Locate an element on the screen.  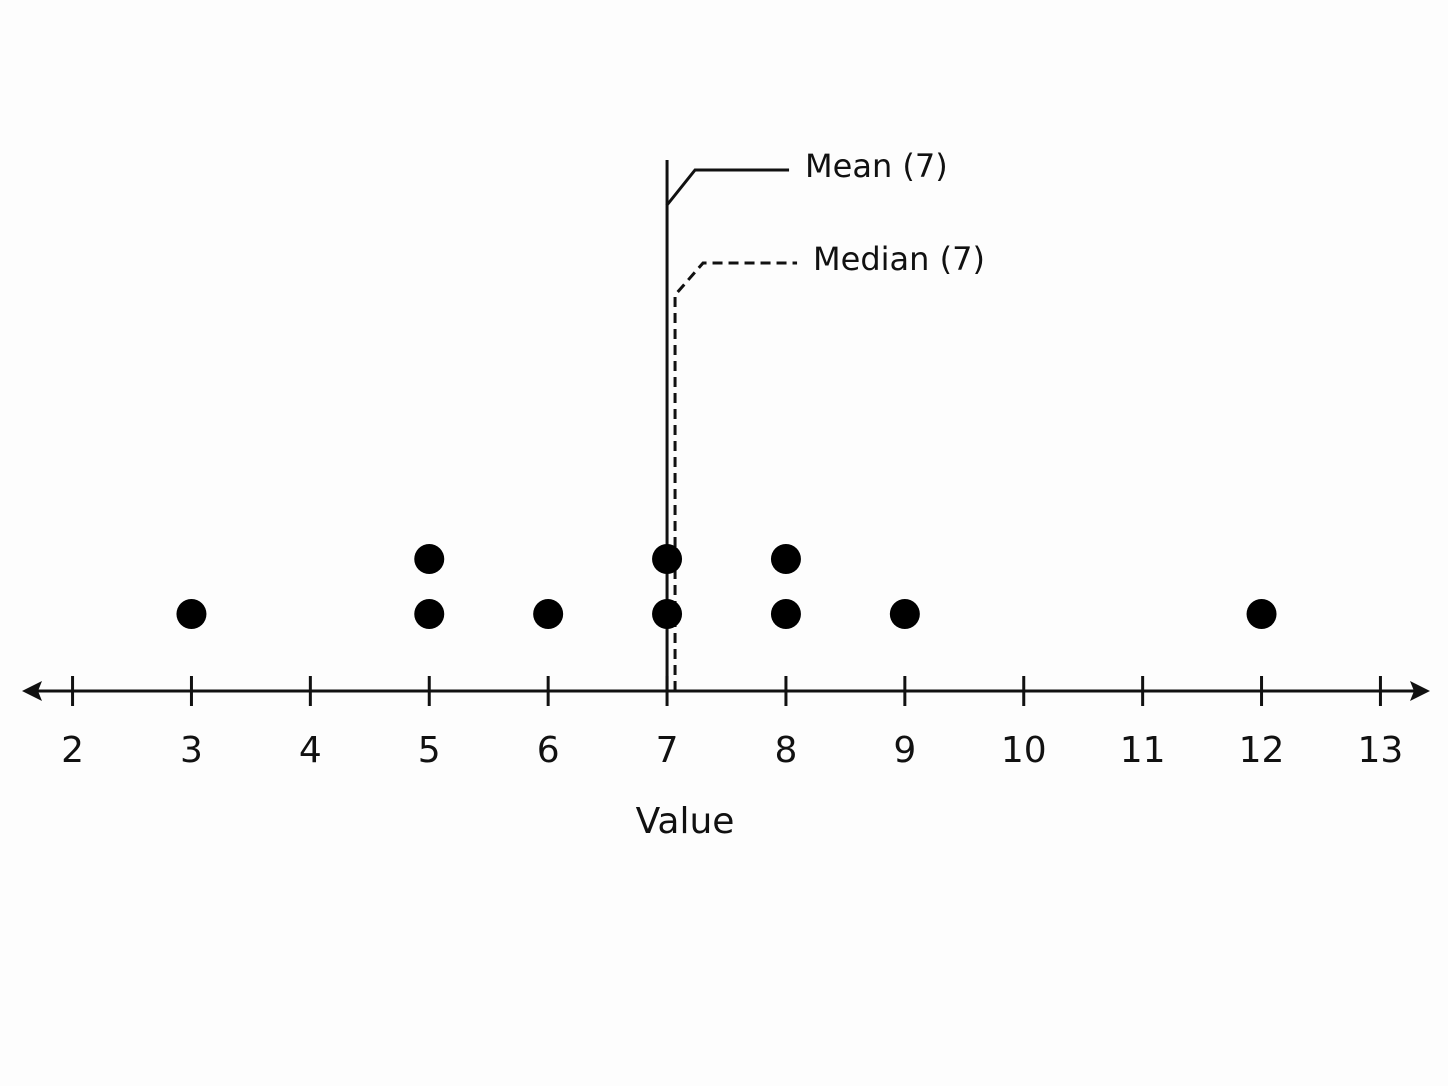
annotation-label: Mean (7) is located at coordinates (876, 166).